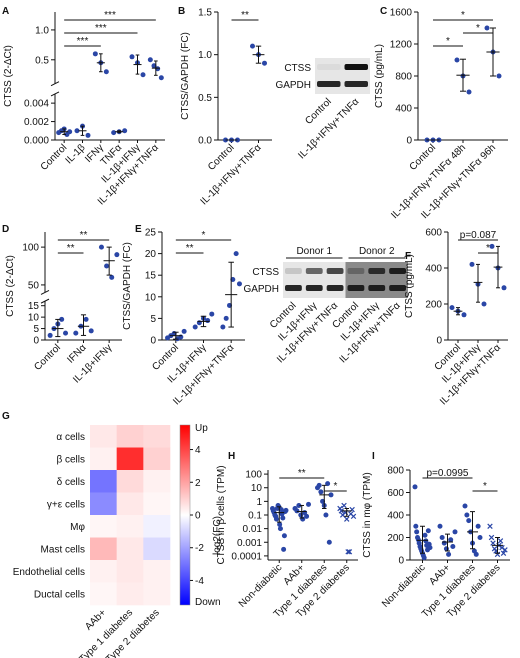  I want to click on y-axis-label: CTSS/GAPDH (FC), so click(185, 76).